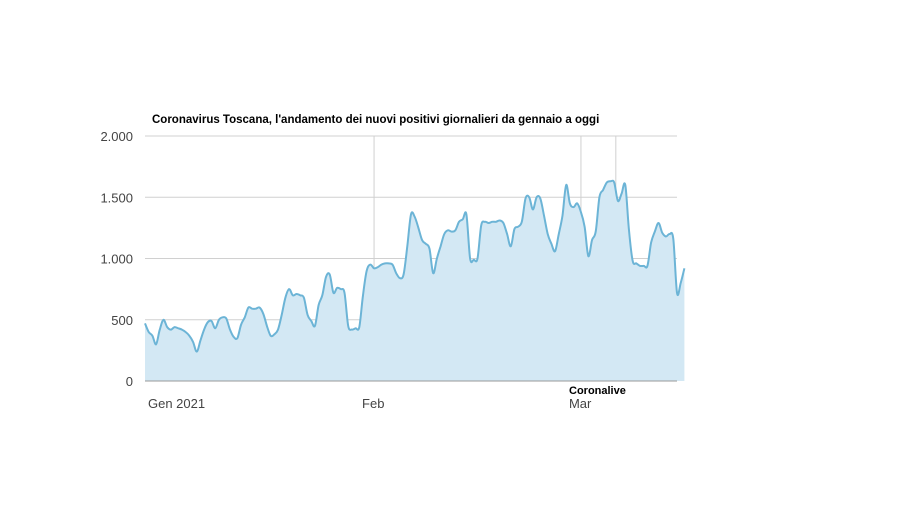 Image resolution: width=900 pixels, height=506 pixels. I want to click on y-tick-label: 2.000, so click(116, 136).